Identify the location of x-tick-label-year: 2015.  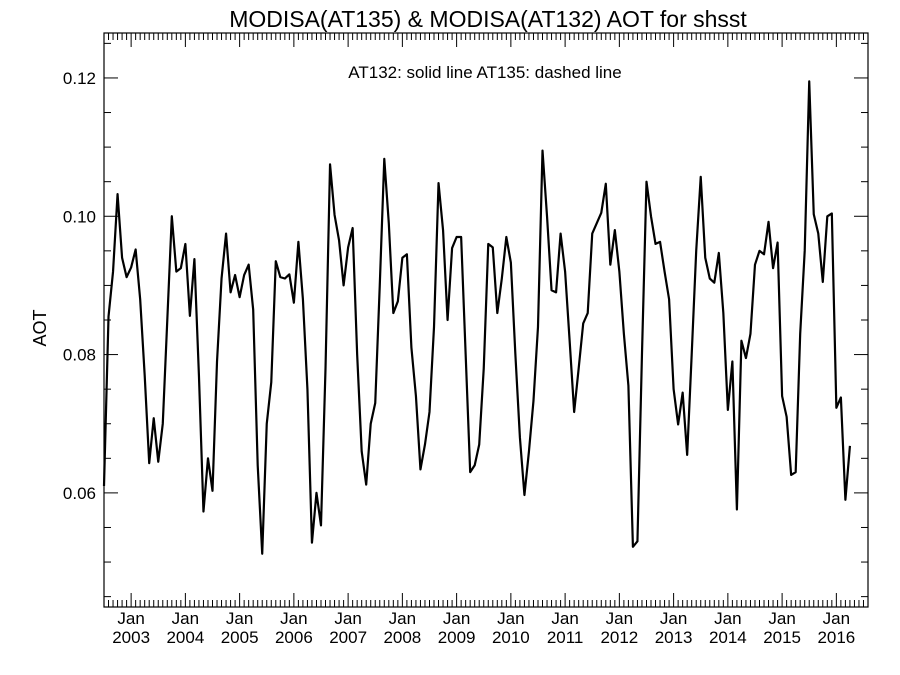
(782, 637).